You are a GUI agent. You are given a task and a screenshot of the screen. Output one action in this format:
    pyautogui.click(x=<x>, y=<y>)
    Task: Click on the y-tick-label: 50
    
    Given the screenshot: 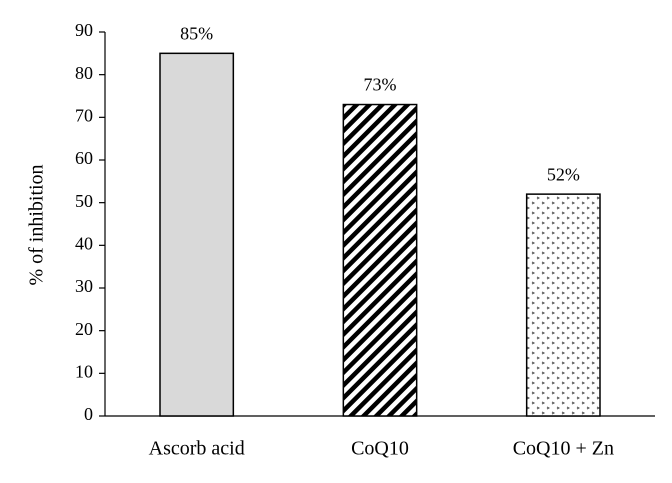 What is the action you would take?
    pyautogui.click(x=84, y=201)
    